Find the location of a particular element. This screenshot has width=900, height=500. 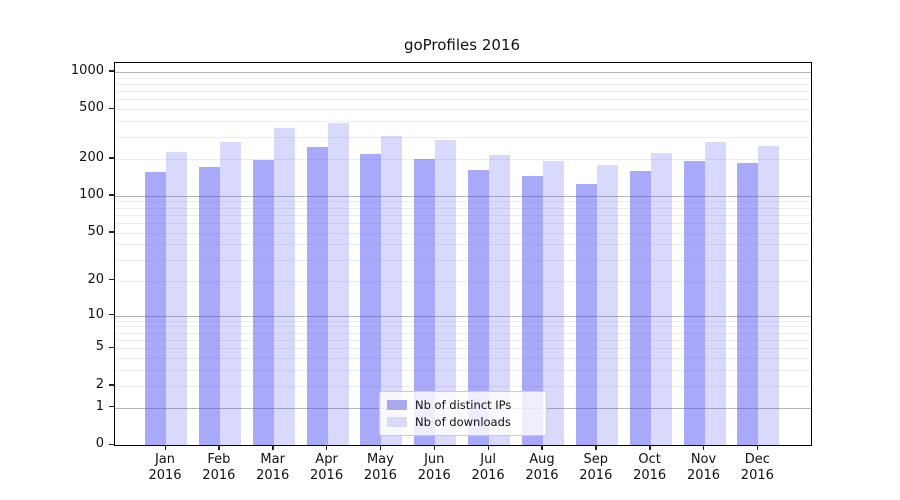

x-tick-label: Nov 2016 is located at coordinates (703, 467).